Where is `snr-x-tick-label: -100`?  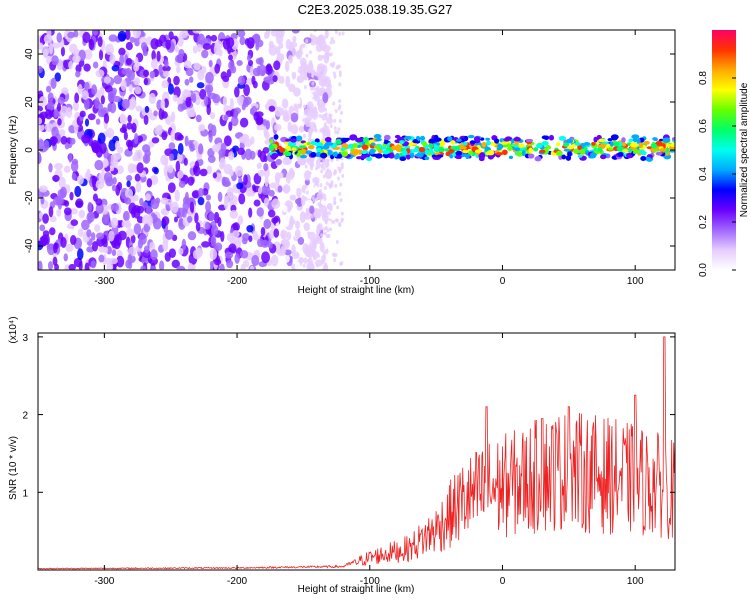 snr-x-tick-label: -100 is located at coordinates (370, 581).